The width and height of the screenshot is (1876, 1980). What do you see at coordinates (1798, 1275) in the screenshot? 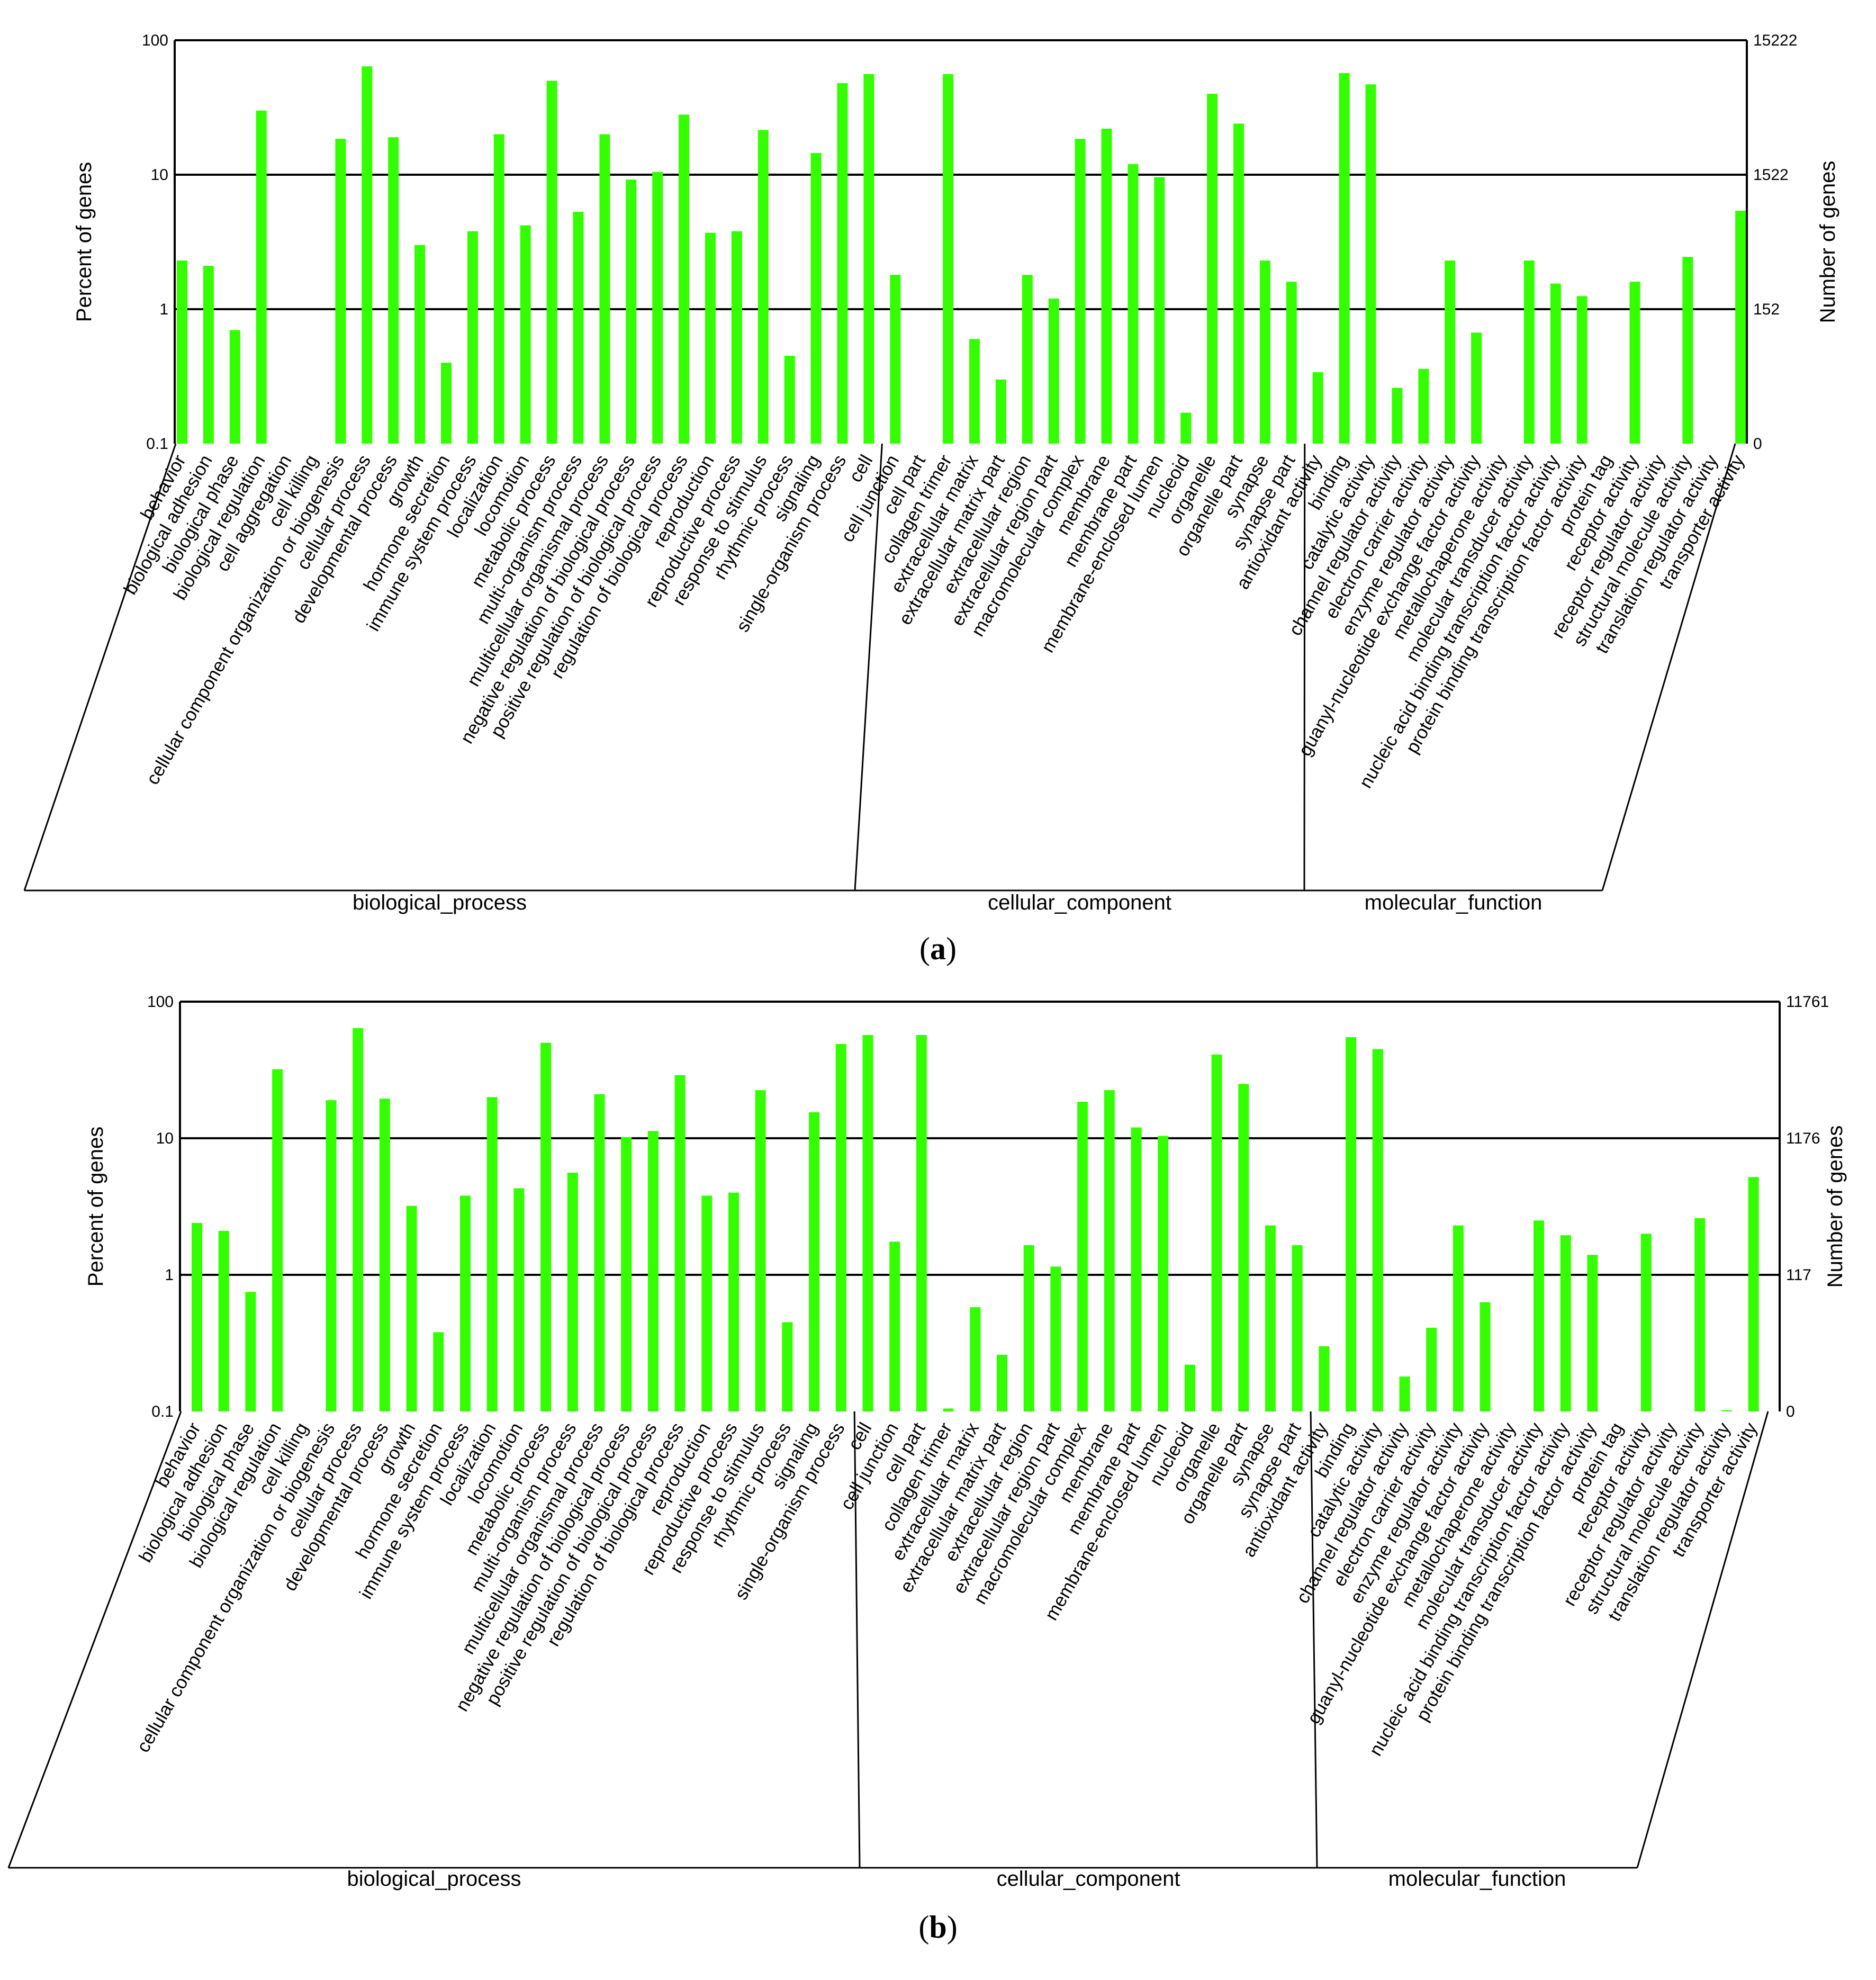
I see `y-tick-right: 117` at bounding box center [1798, 1275].